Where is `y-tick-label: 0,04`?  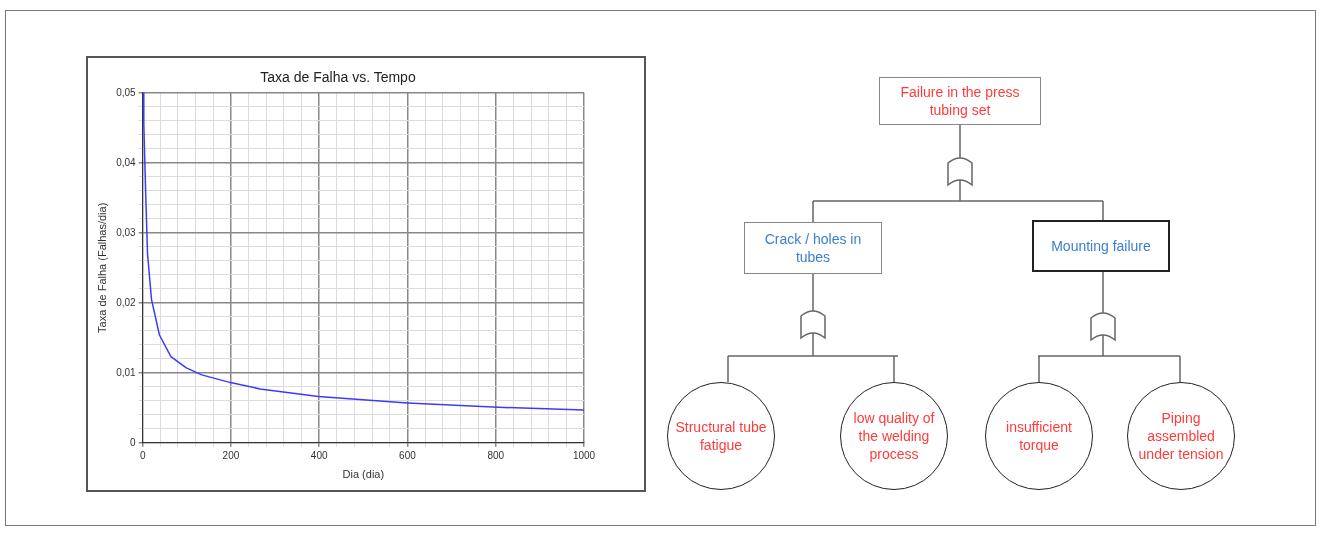
y-tick-label: 0,04 is located at coordinates (126, 162).